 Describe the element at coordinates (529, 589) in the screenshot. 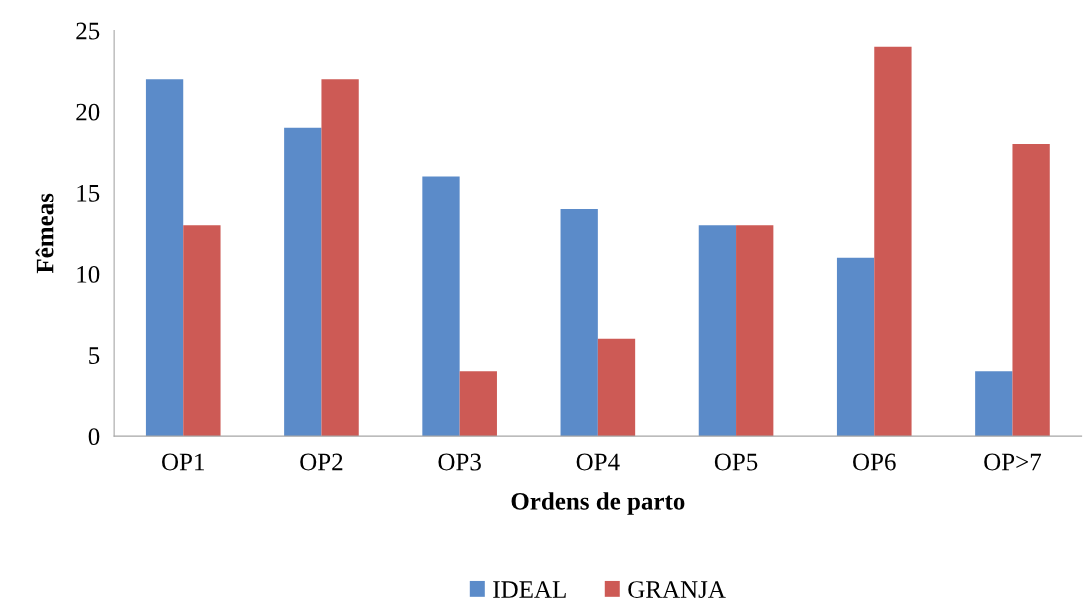

I see `legend-label: IDEAL` at that location.